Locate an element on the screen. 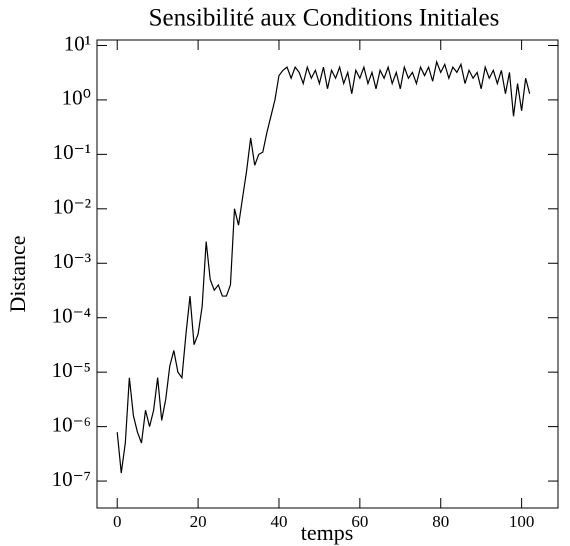  chart-title: Sensibilité aux Conditions Initiales is located at coordinates (324, 18).